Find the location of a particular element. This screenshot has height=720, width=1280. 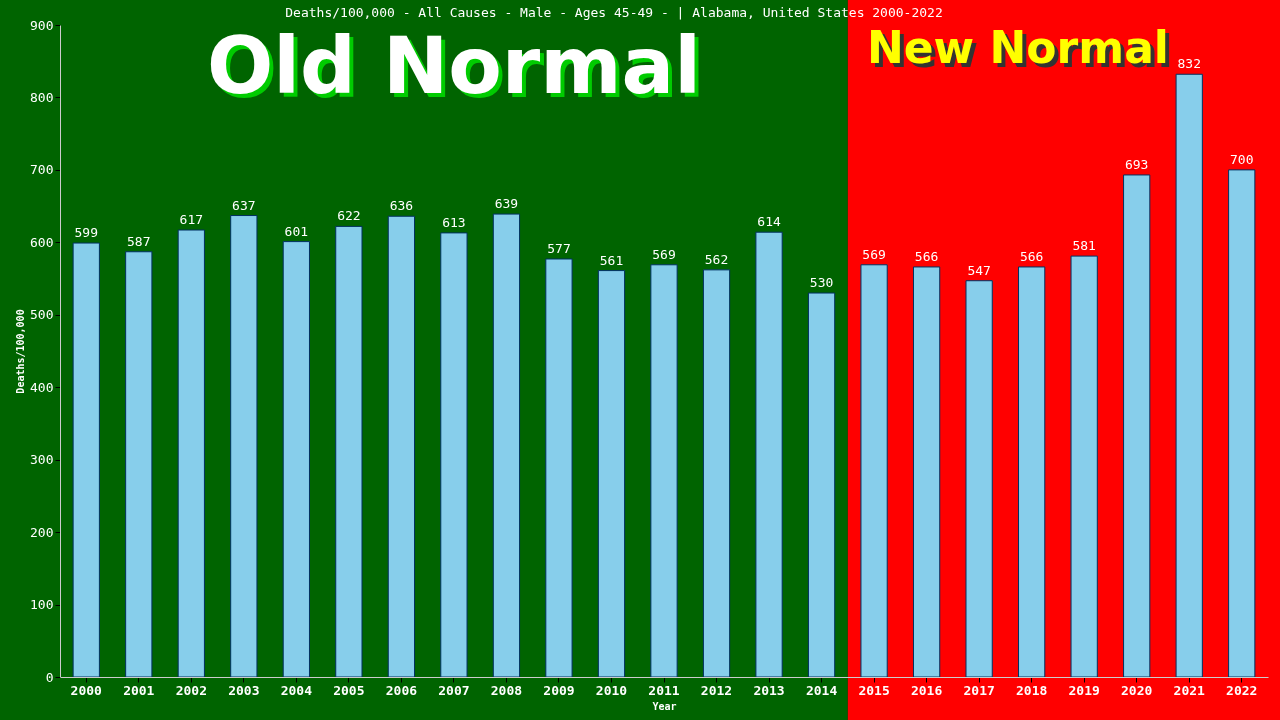

data-label: 636 is located at coordinates (401, 206).